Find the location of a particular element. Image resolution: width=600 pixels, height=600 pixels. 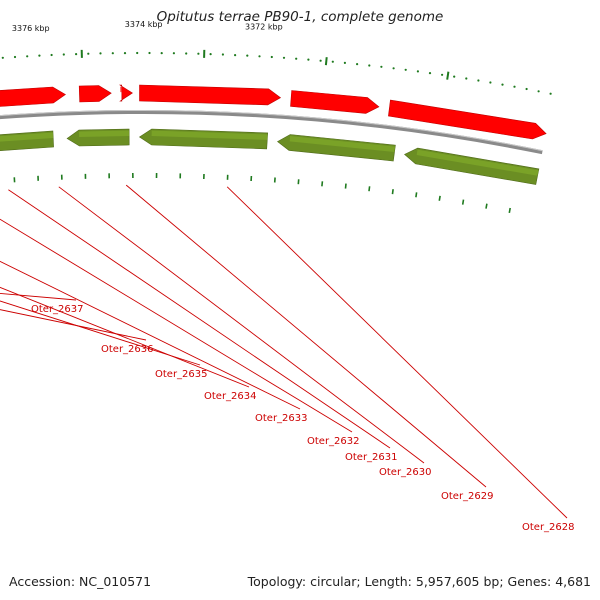

gene-label: Oter_2633 is located at coordinates (281, 418).